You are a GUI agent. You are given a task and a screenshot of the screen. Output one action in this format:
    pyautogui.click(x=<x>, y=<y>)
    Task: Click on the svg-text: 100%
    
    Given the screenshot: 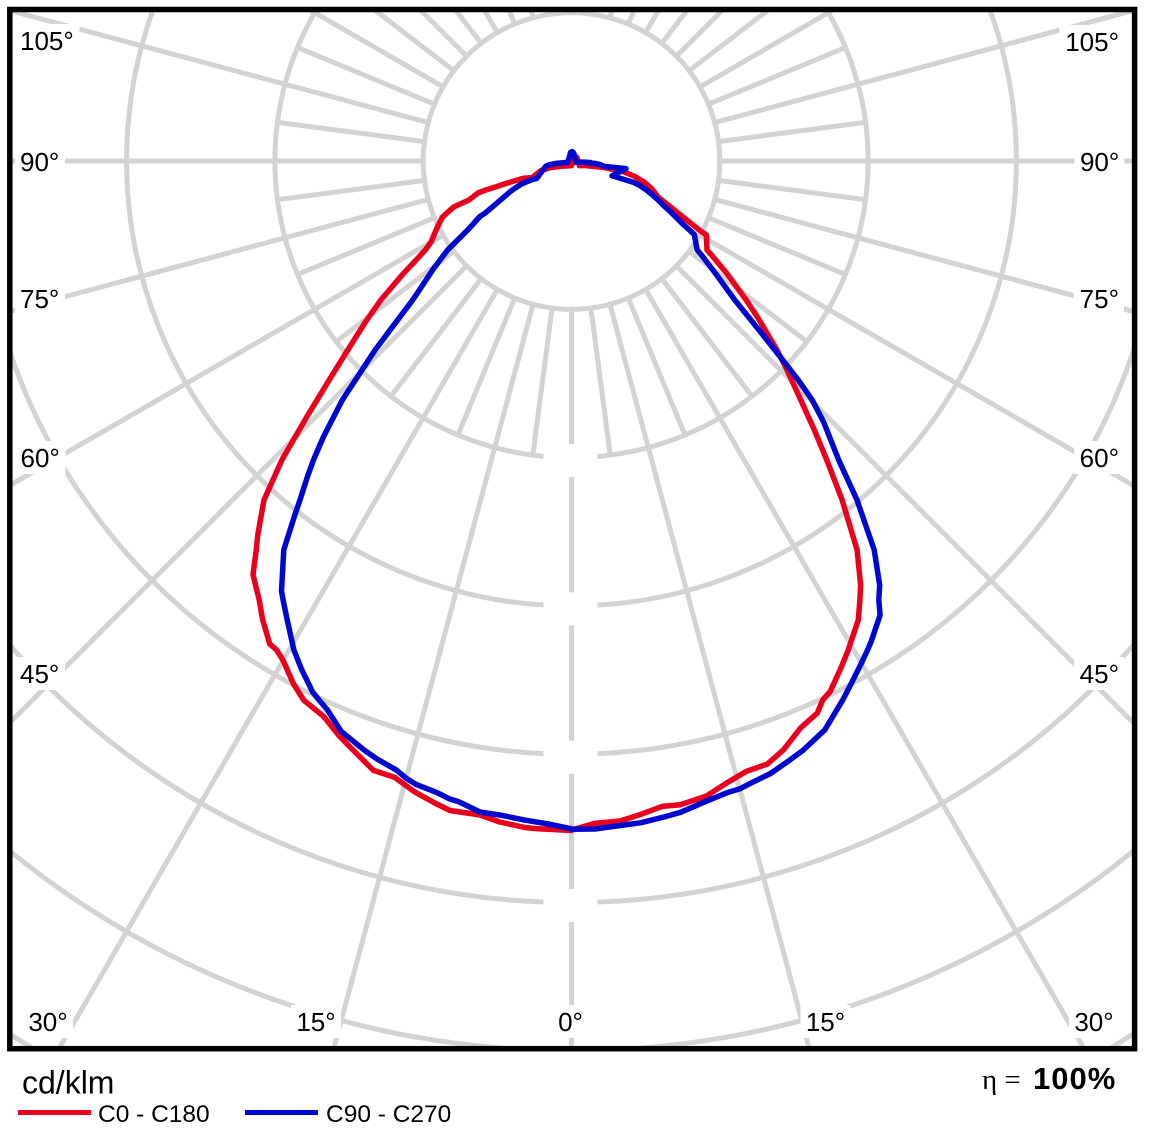 What is the action you would take?
    pyautogui.click(x=1074, y=1078)
    